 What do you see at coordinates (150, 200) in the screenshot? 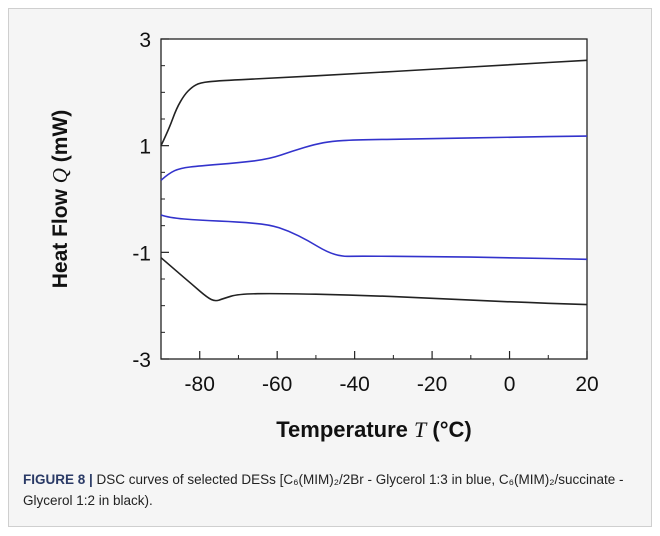
I see `y-axis-ticks: -3 -1 1 3` at bounding box center [150, 200].